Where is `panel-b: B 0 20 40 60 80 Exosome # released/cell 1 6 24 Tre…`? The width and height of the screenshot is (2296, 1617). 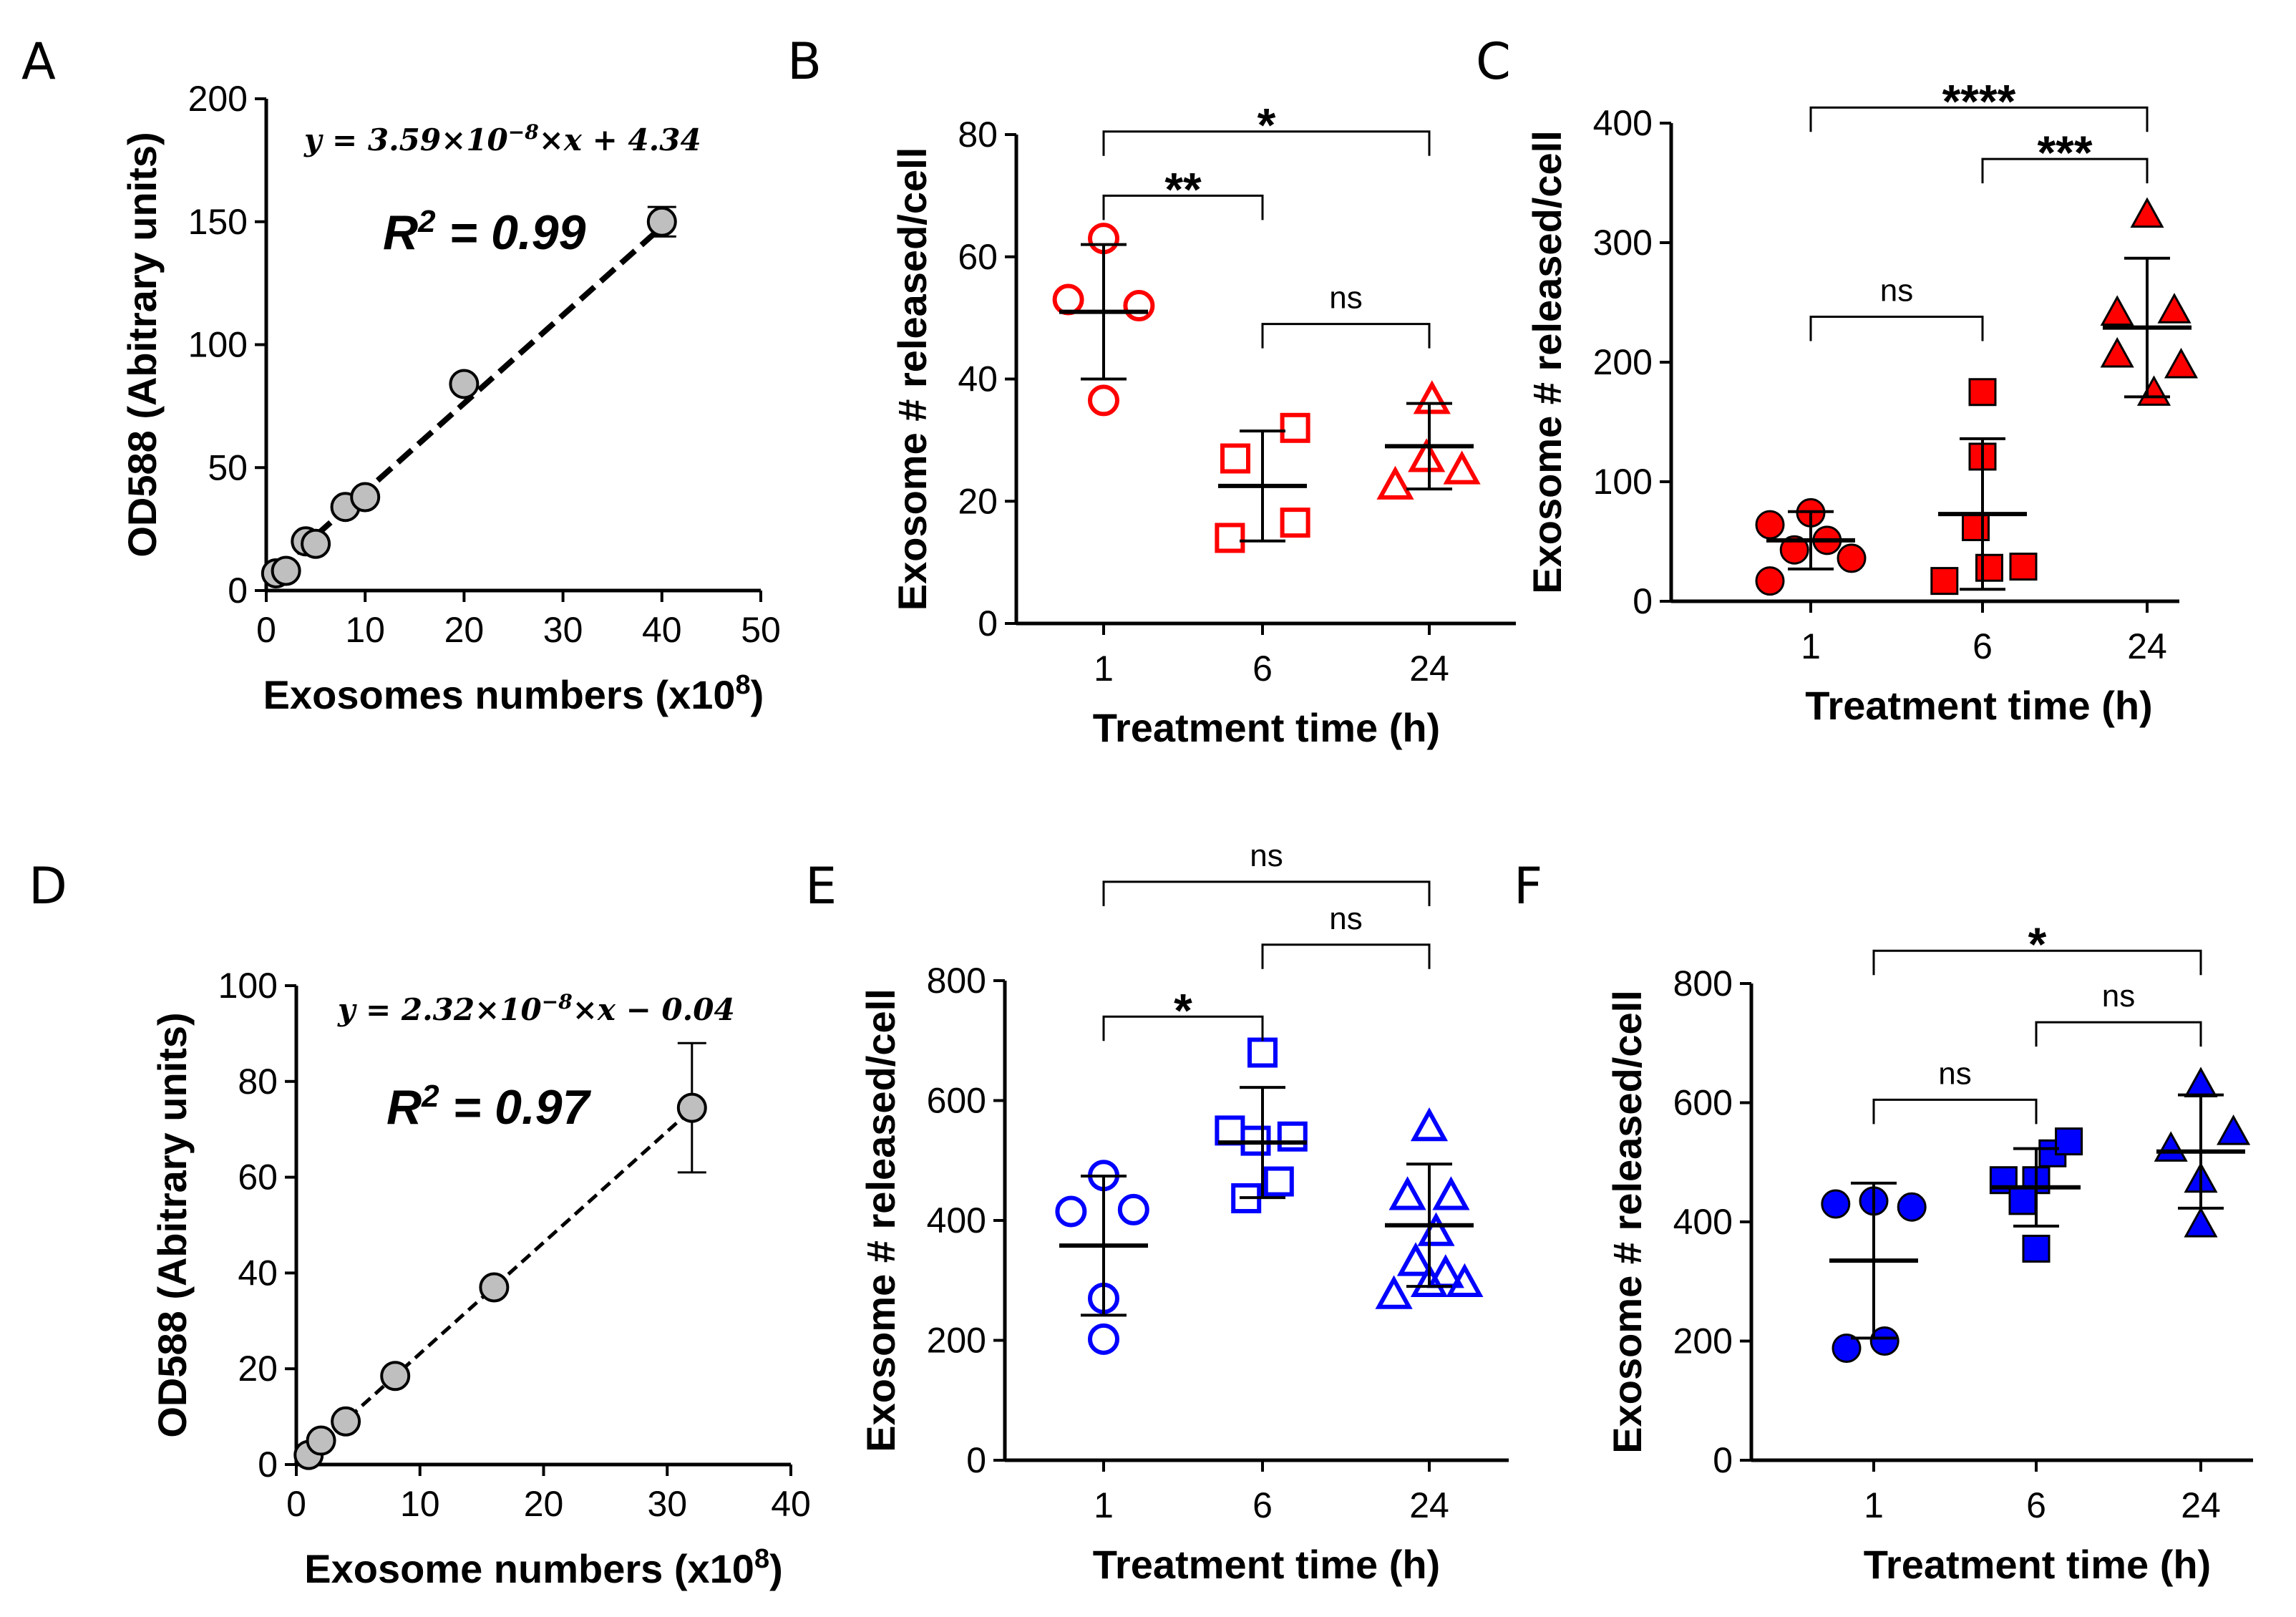
panel-b: B 0 20 40 60 80 Exosome # released/cell 1 6 24 Tre… is located at coordinates (1152, 391).